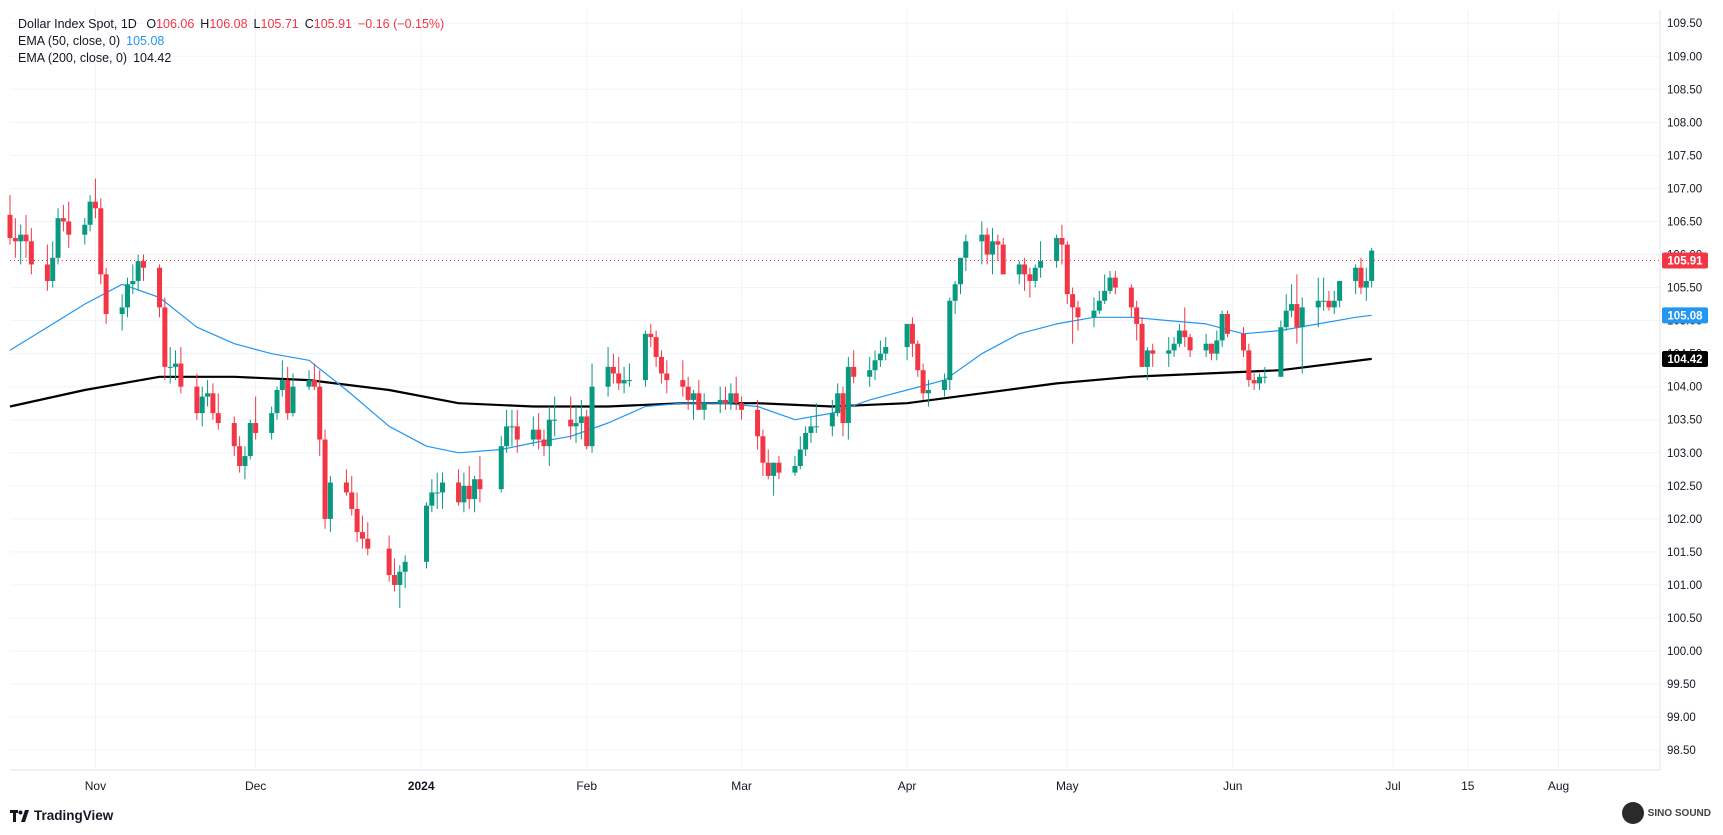  Describe the element at coordinates (1684, 189) in the screenshot. I see `price-tick-label: 107.00` at that location.